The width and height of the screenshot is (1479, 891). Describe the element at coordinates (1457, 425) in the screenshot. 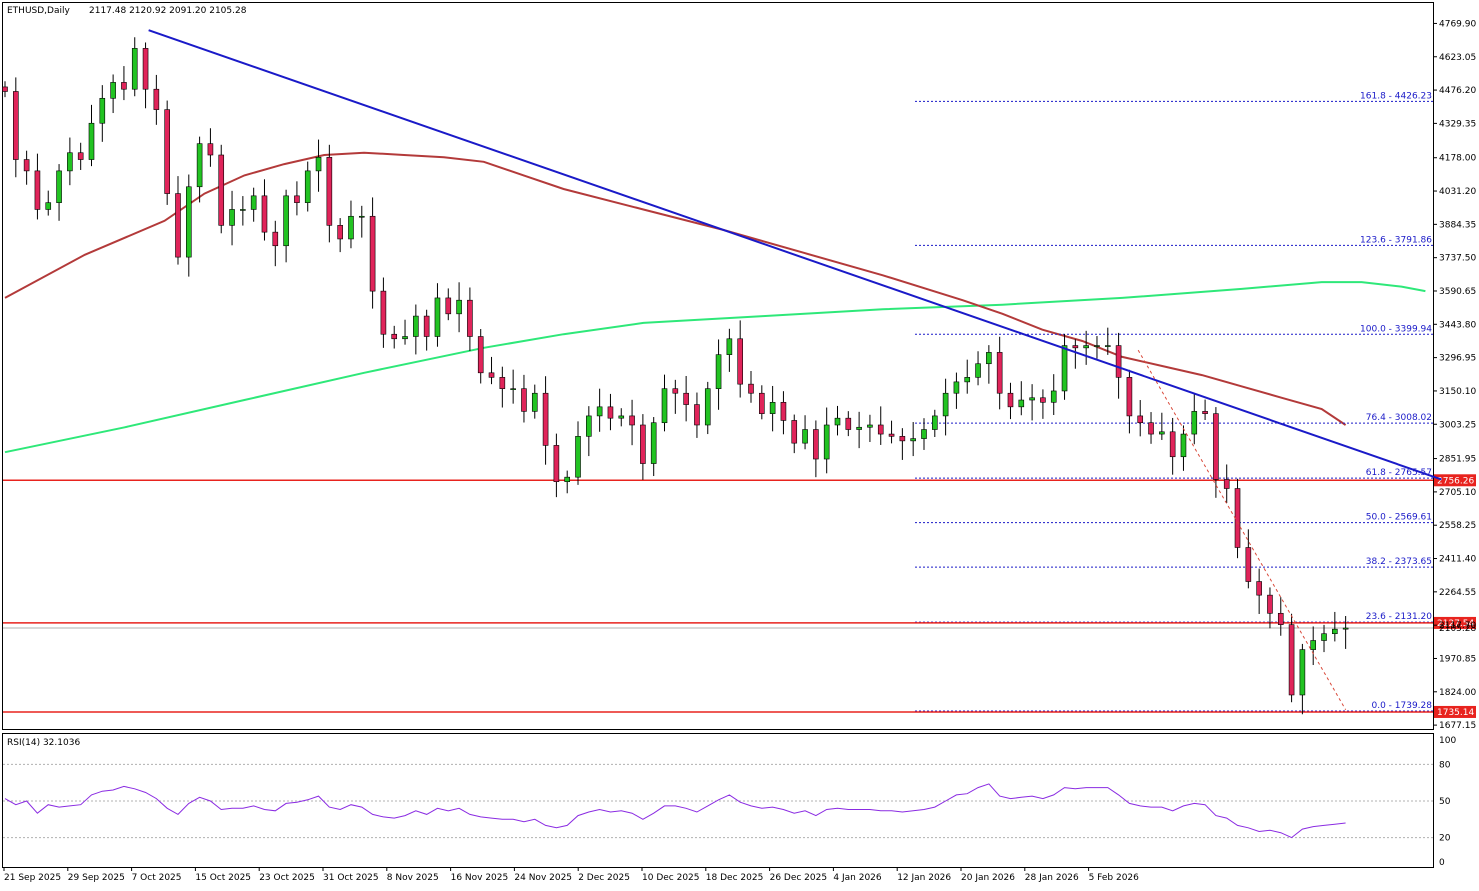

I see `price-tick-label: 3003.25` at that location.